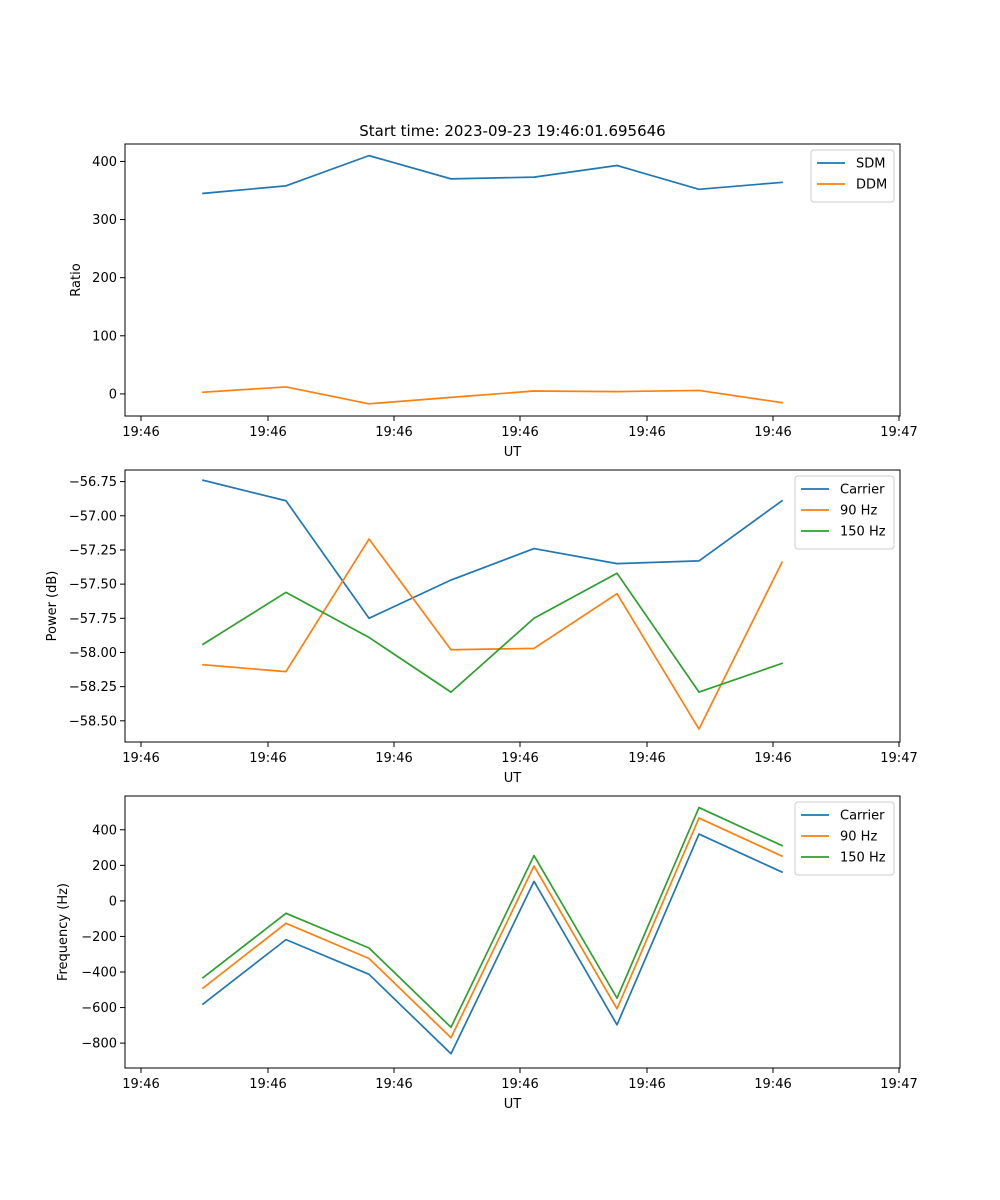  I want to click on series-line-ddm, so click(492, 395).